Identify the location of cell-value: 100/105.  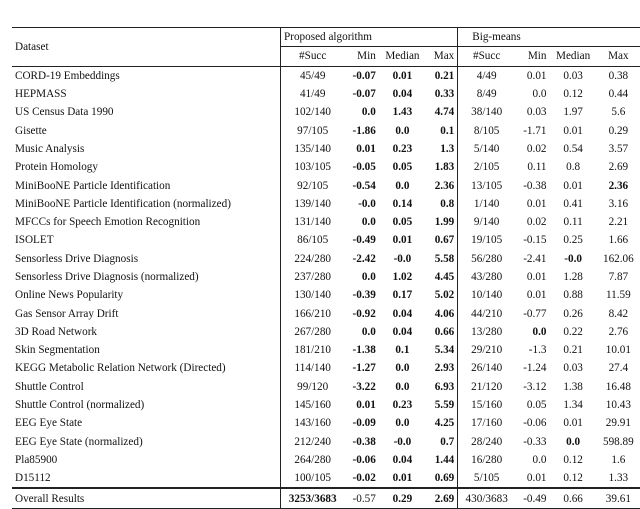
(313, 478).